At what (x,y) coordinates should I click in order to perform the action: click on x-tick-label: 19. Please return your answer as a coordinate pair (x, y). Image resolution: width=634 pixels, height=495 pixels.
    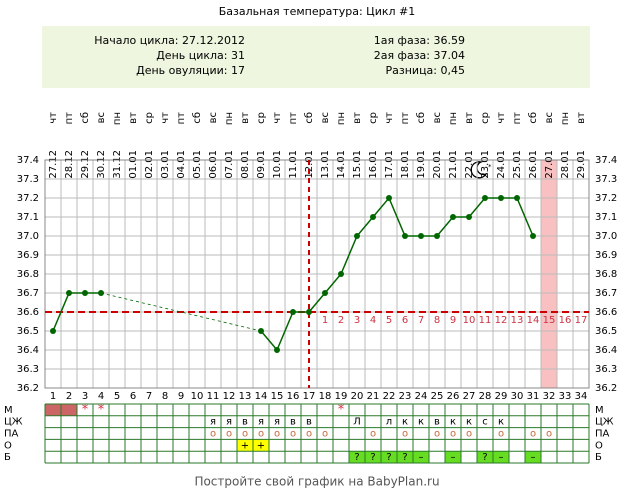
    Looking at the image, I should click on (341, 396).